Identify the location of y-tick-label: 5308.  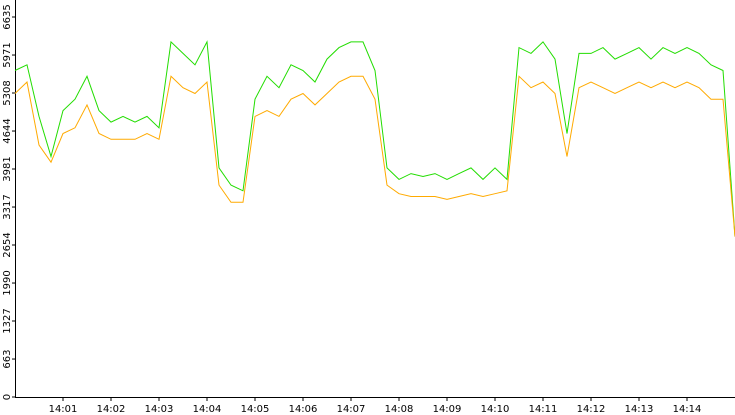
(7, 92).